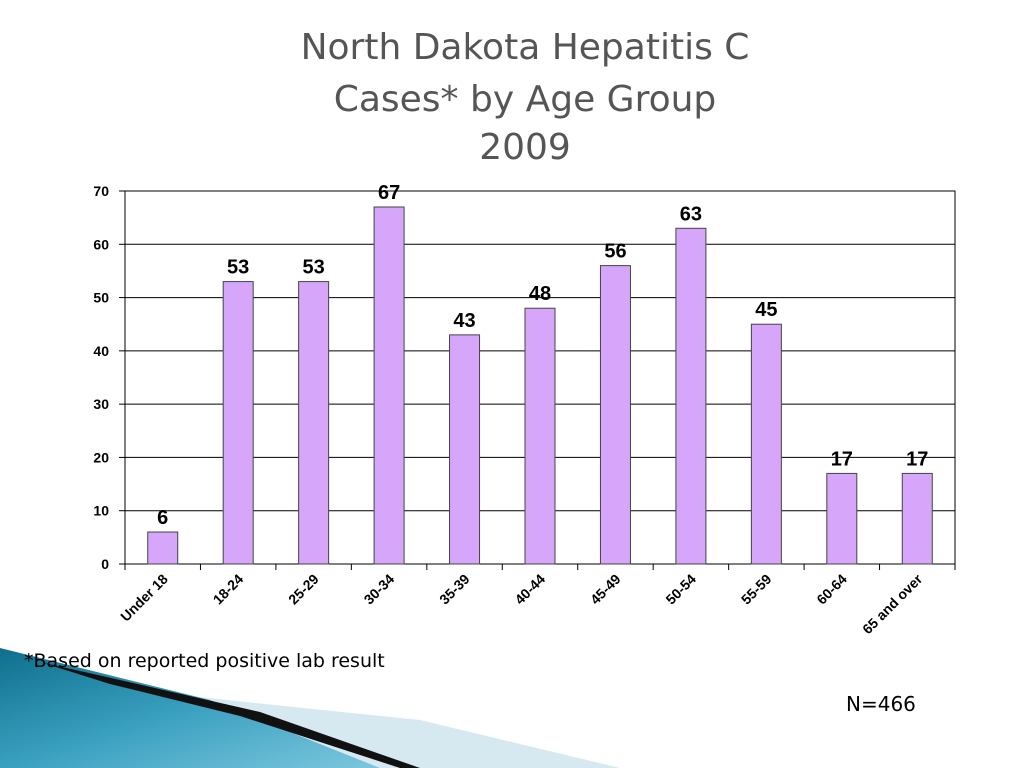 The height and width of the screenshot is (768, 1024). Describe the element at coordinates (525, 47) in the screenshot. I see `chart-title-line-1: North Dakota Hepatitis C` at that location.